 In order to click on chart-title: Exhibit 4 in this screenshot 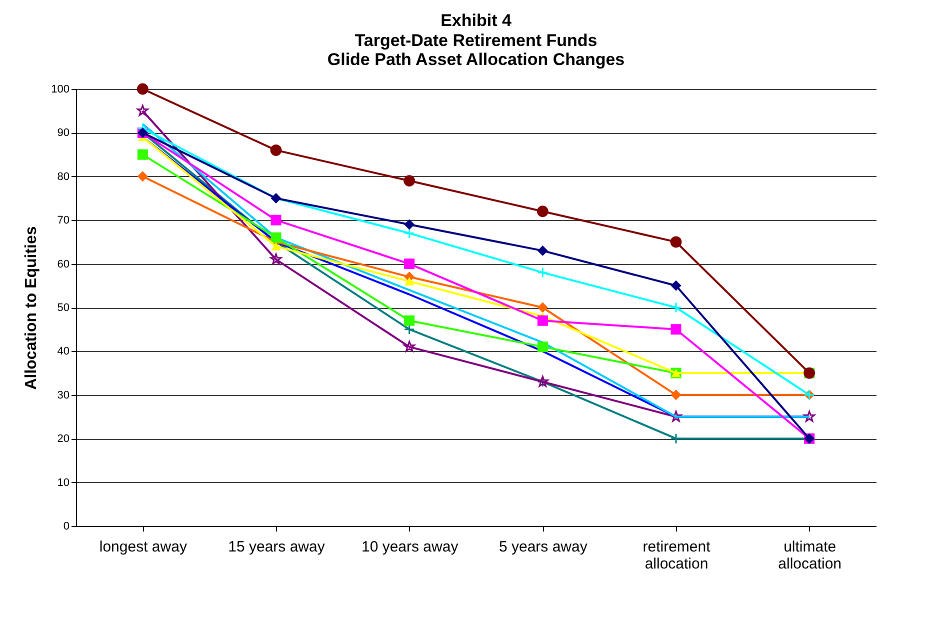, I will do `click(476, 20)`.